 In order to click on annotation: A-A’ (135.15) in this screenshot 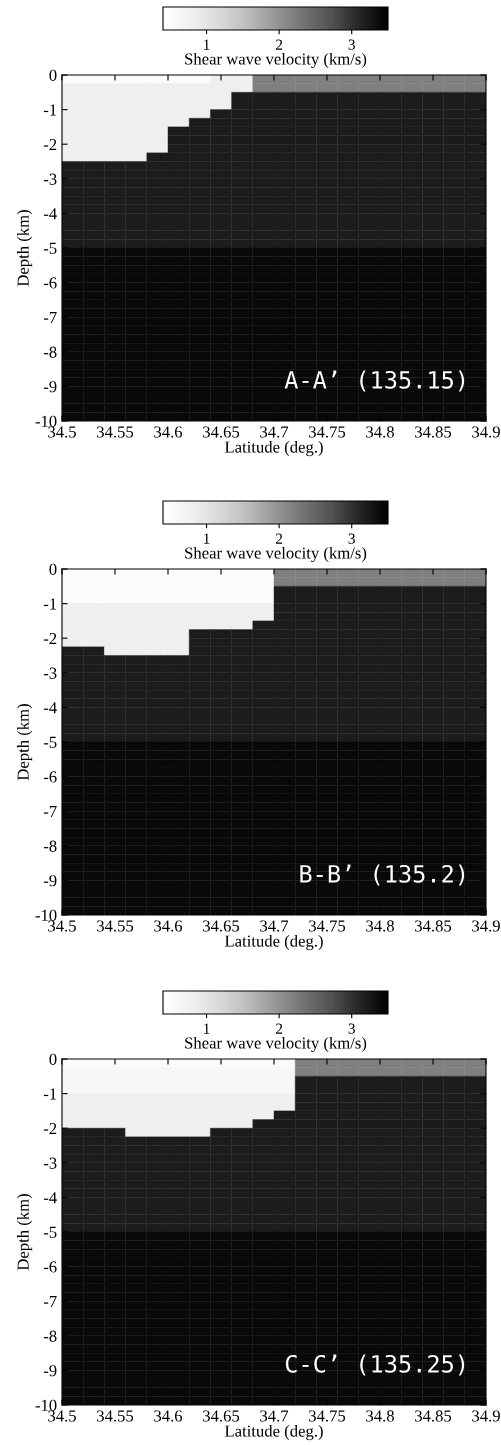, I will do `click(374, 381)`.